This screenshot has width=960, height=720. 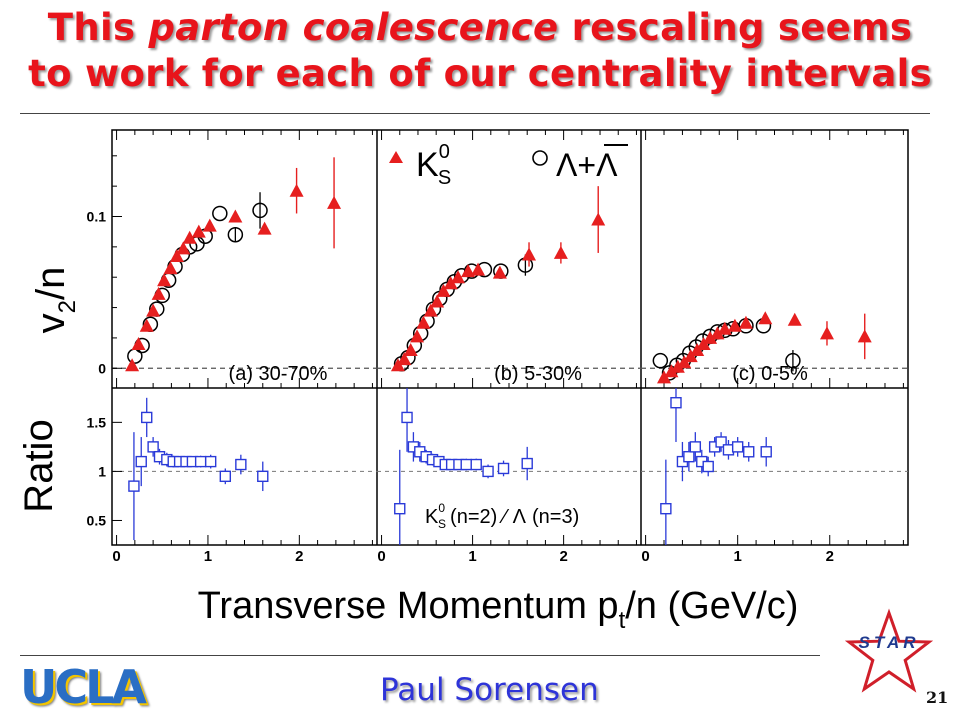 What do you see at coordinates (427, 165) in the screenshot?
I see `legend-k-main: K` at bounding box center [427, 165].